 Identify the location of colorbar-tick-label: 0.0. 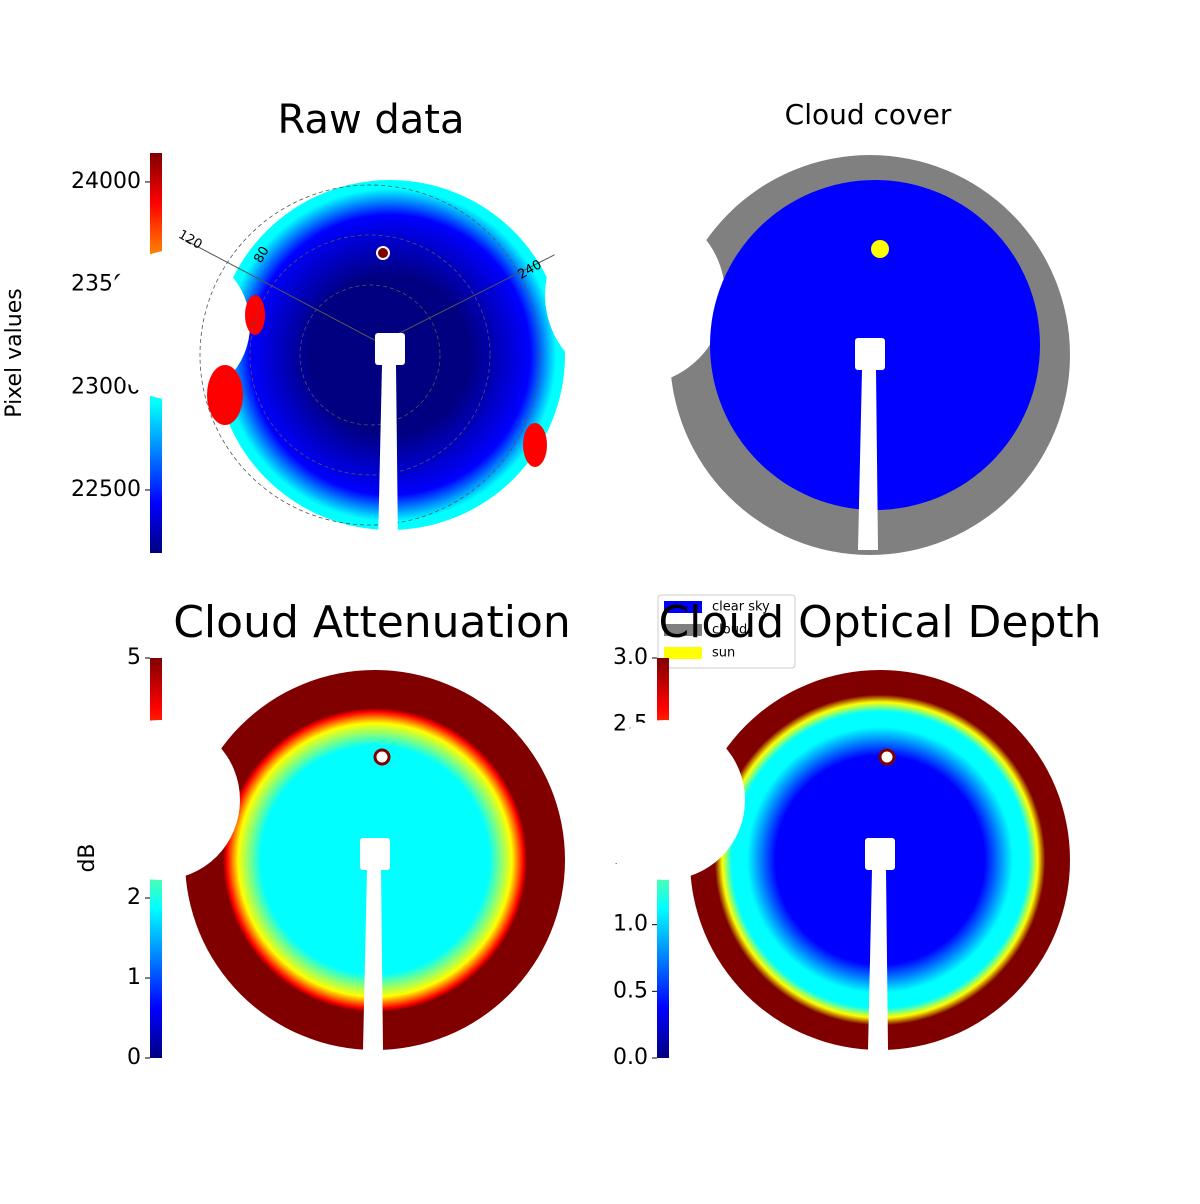
(630, 1057).